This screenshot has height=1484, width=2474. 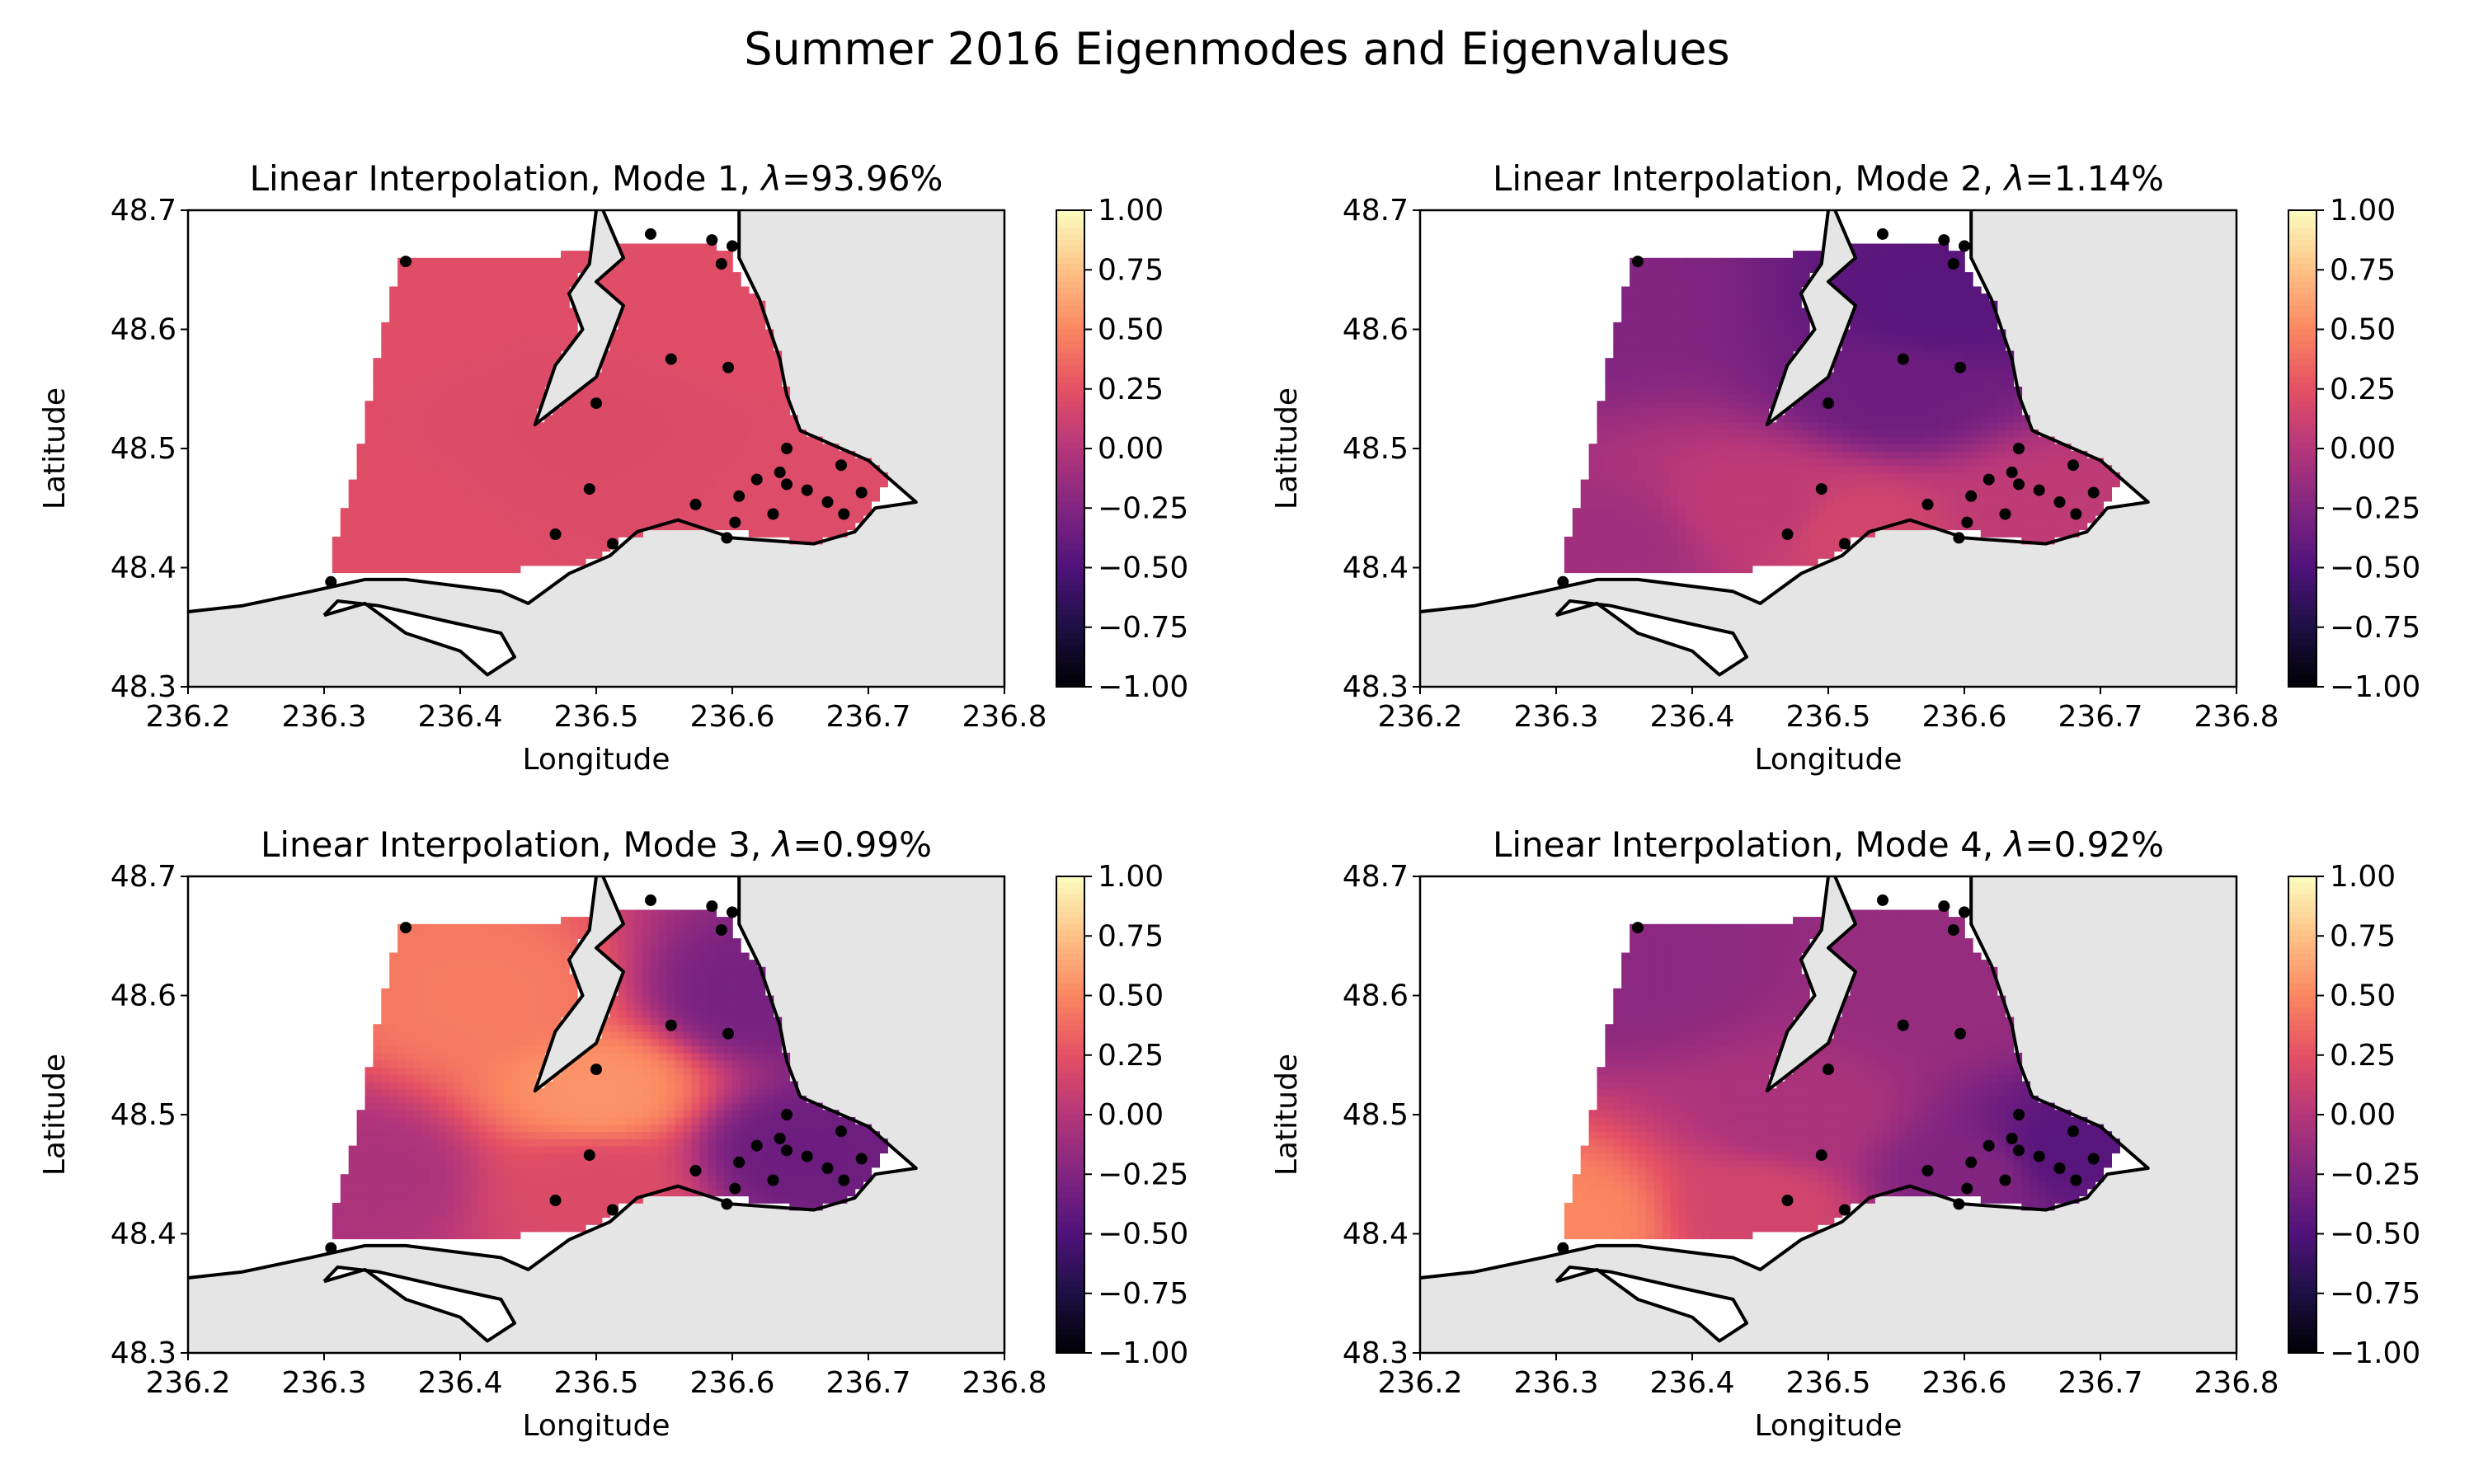 What do you see at coordinates (506, 178) in the screenshot?
I see `panel-title-prefix: Linear Interpolation, Mode 1,` at bounding box center [506, 178].